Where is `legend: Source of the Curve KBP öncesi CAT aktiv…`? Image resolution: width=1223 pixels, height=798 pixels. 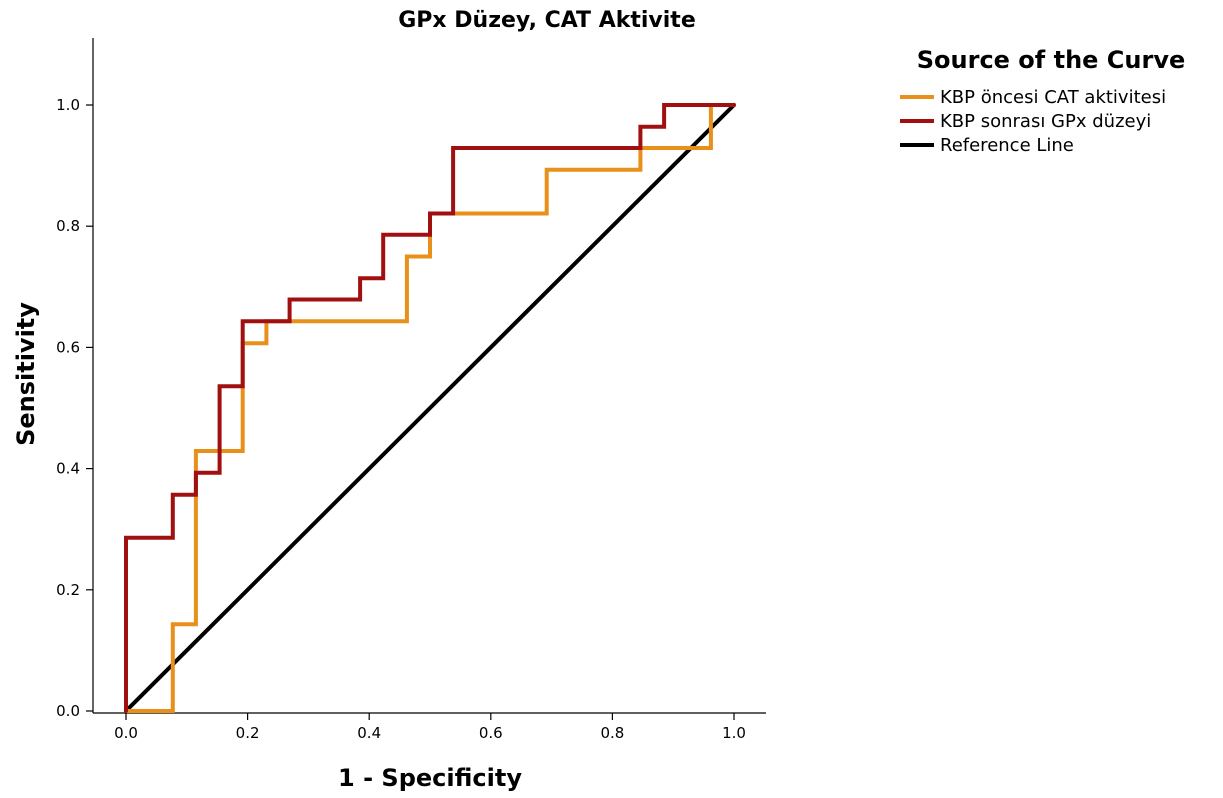 legend: Source of the Curve KBP öncesi CAT aktiv… is located at coordinates (1042, 101).